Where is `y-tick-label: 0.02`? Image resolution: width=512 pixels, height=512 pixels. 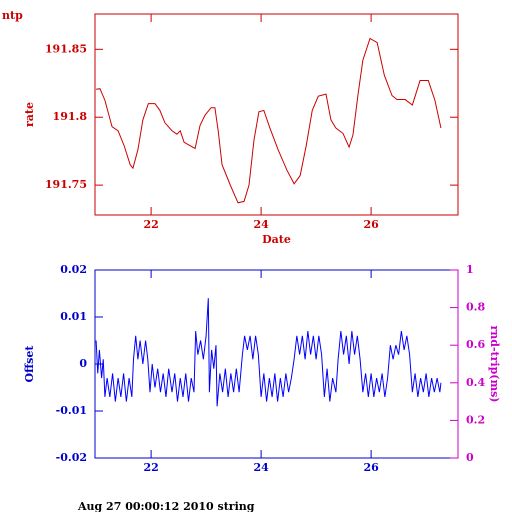
y-tick-label: 0.02 is located at coordinates (73, 269).